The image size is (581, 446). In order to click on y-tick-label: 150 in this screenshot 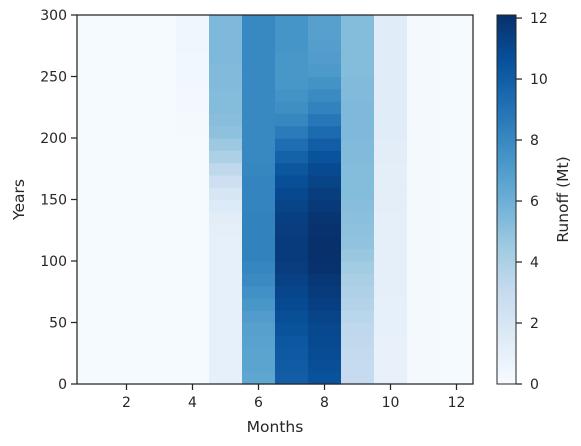, I will do `click(53, 201)`.